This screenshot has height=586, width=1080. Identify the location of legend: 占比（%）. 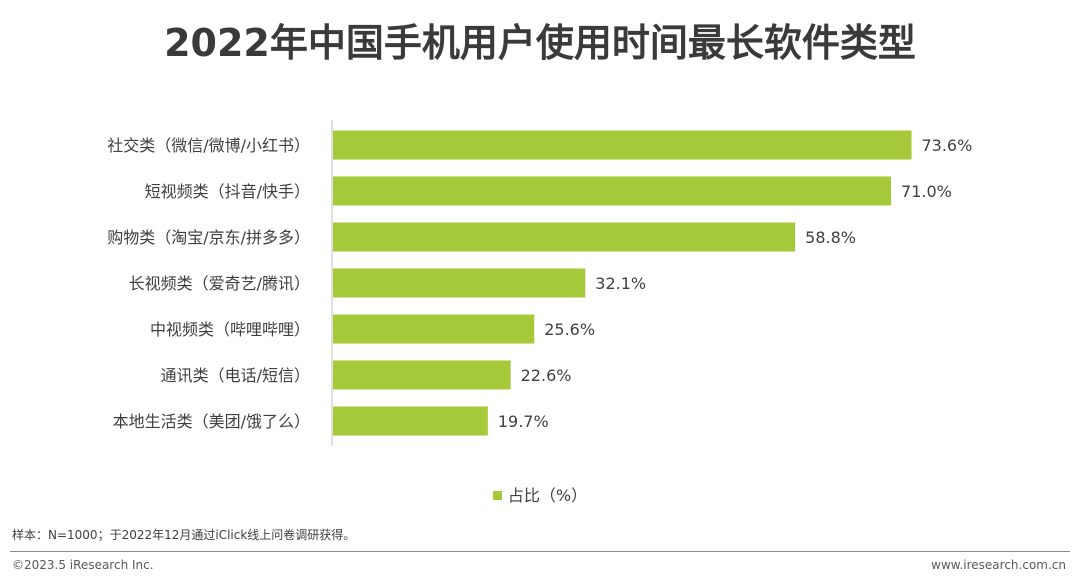
(540, 494).